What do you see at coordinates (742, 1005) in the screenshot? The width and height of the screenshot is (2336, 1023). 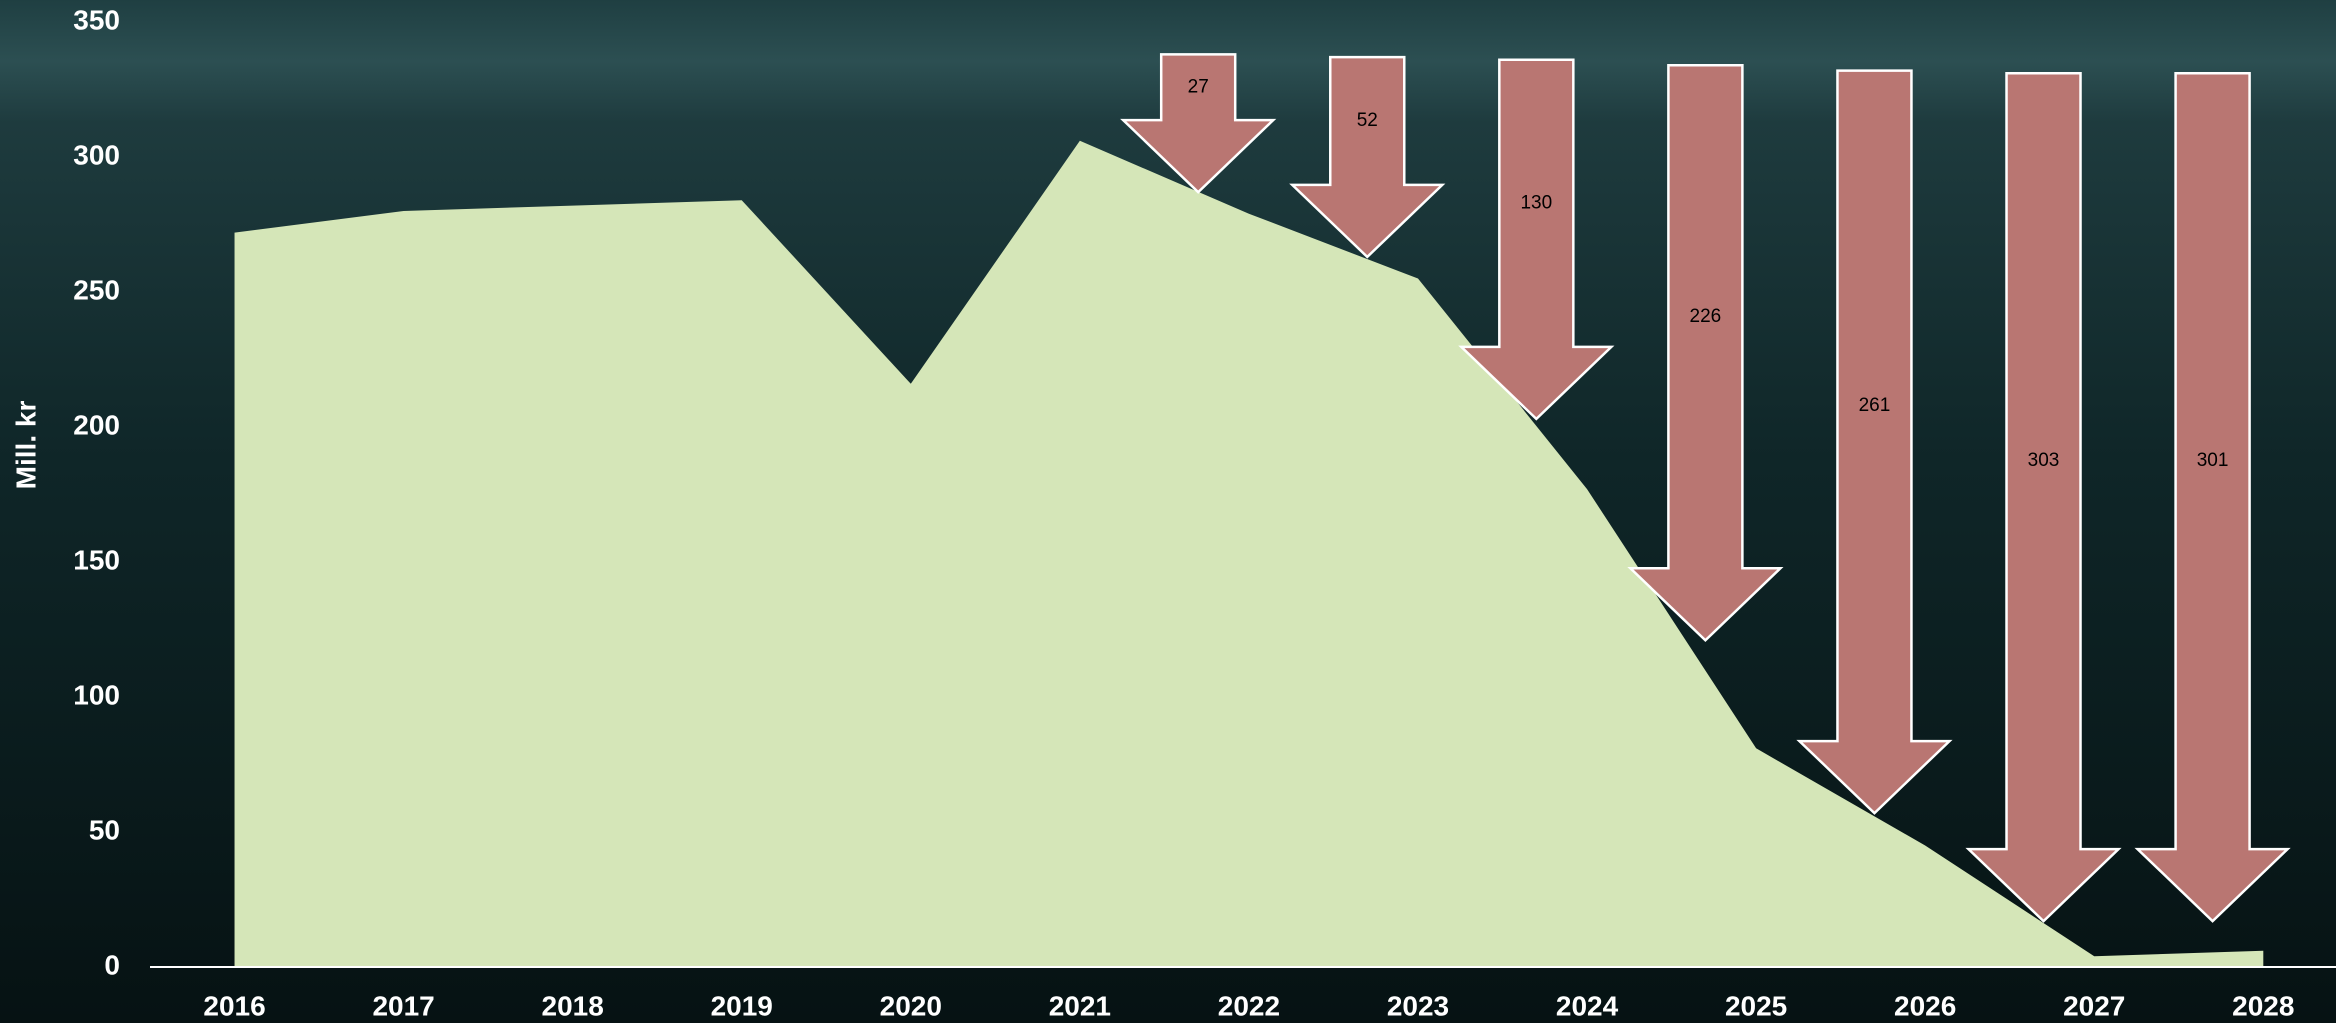 I see `x-tick-label: 2019` at bounding box center [742, 1005].